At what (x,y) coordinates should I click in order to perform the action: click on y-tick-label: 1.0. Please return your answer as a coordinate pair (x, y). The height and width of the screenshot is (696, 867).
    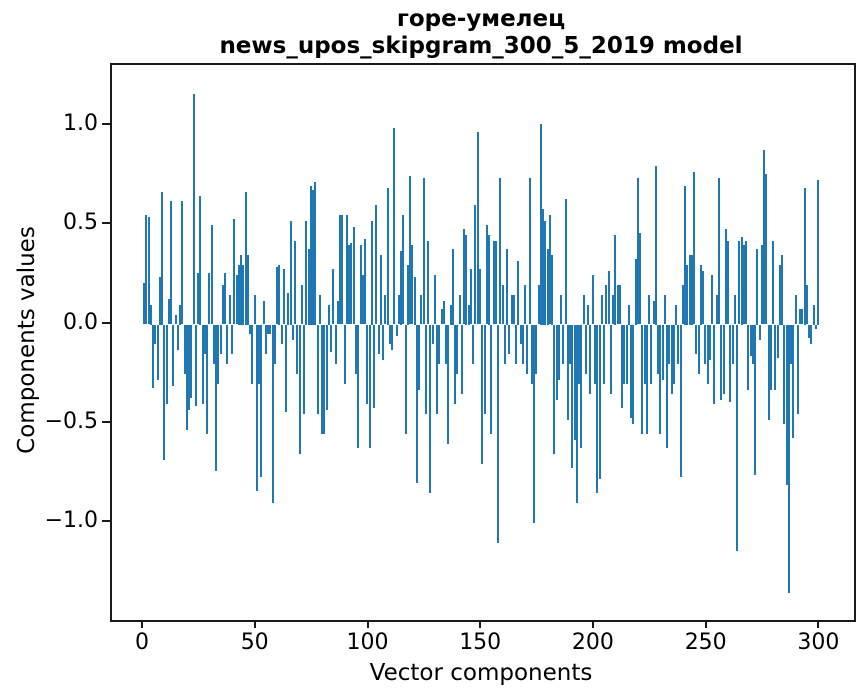
    Looking at the image, I should click on (80, 123).